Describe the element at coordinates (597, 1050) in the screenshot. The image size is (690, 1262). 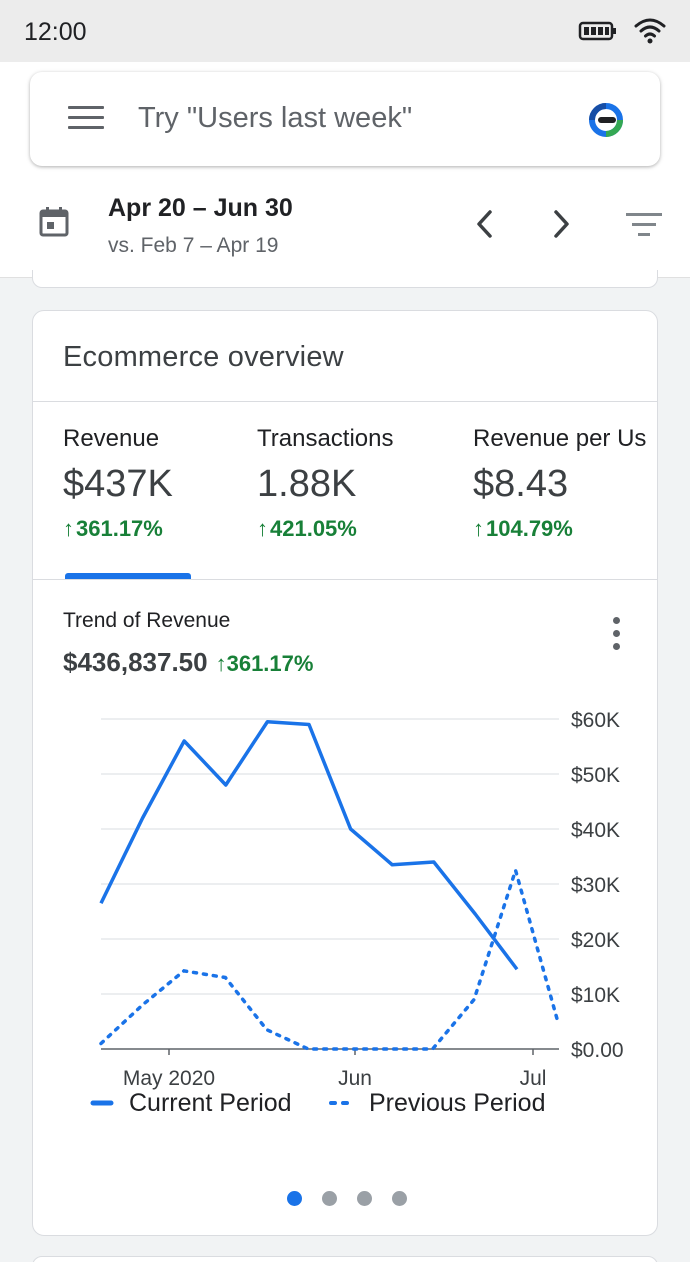
I see `y-tick-label: $0.00` at that location.